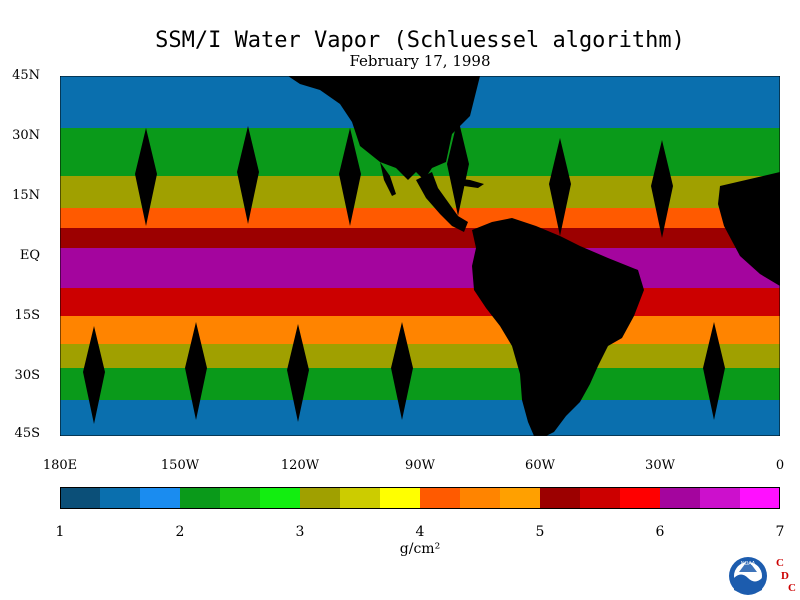 The width and height of the screenshot is (800, 600). Describe the element at coordinates (660, 465) in the screenshot. I see `lon-tick-label: 30W` at that location.